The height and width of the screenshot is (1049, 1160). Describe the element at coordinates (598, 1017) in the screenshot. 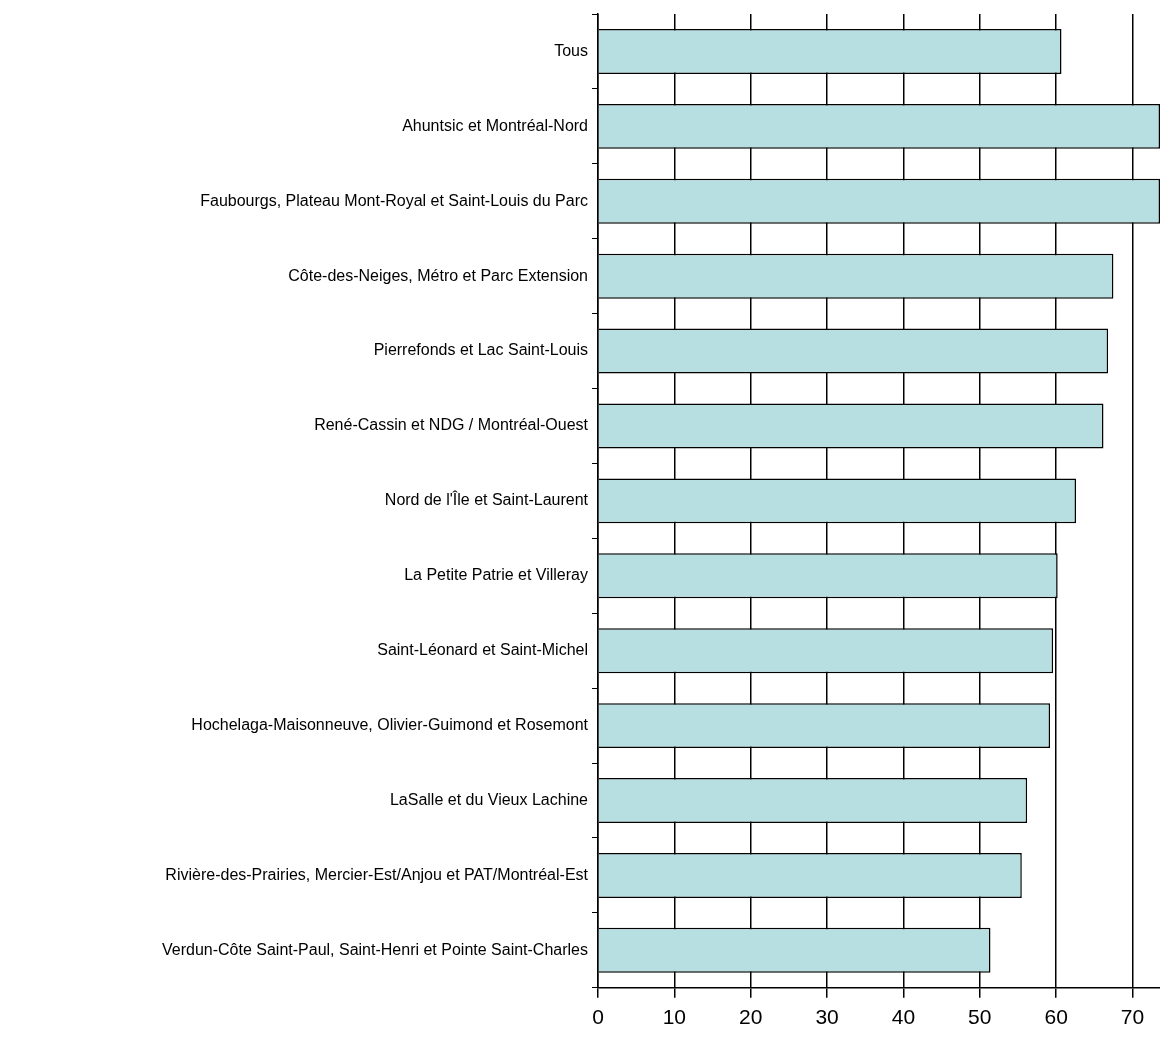

I see `x-tick-label: 0` at that location.